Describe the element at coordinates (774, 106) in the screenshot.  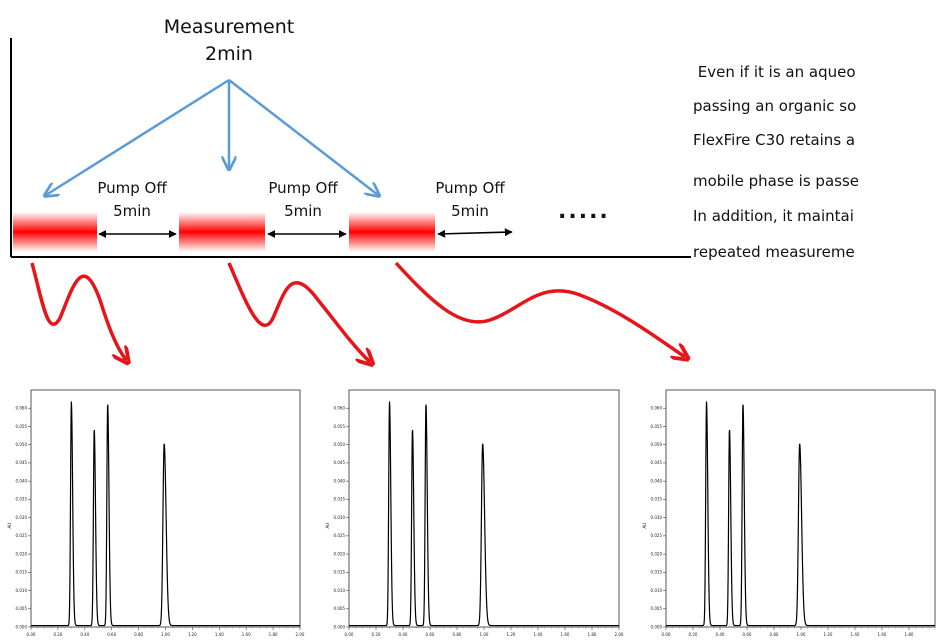
I see `description-line-2: passing an organic so` at that location.